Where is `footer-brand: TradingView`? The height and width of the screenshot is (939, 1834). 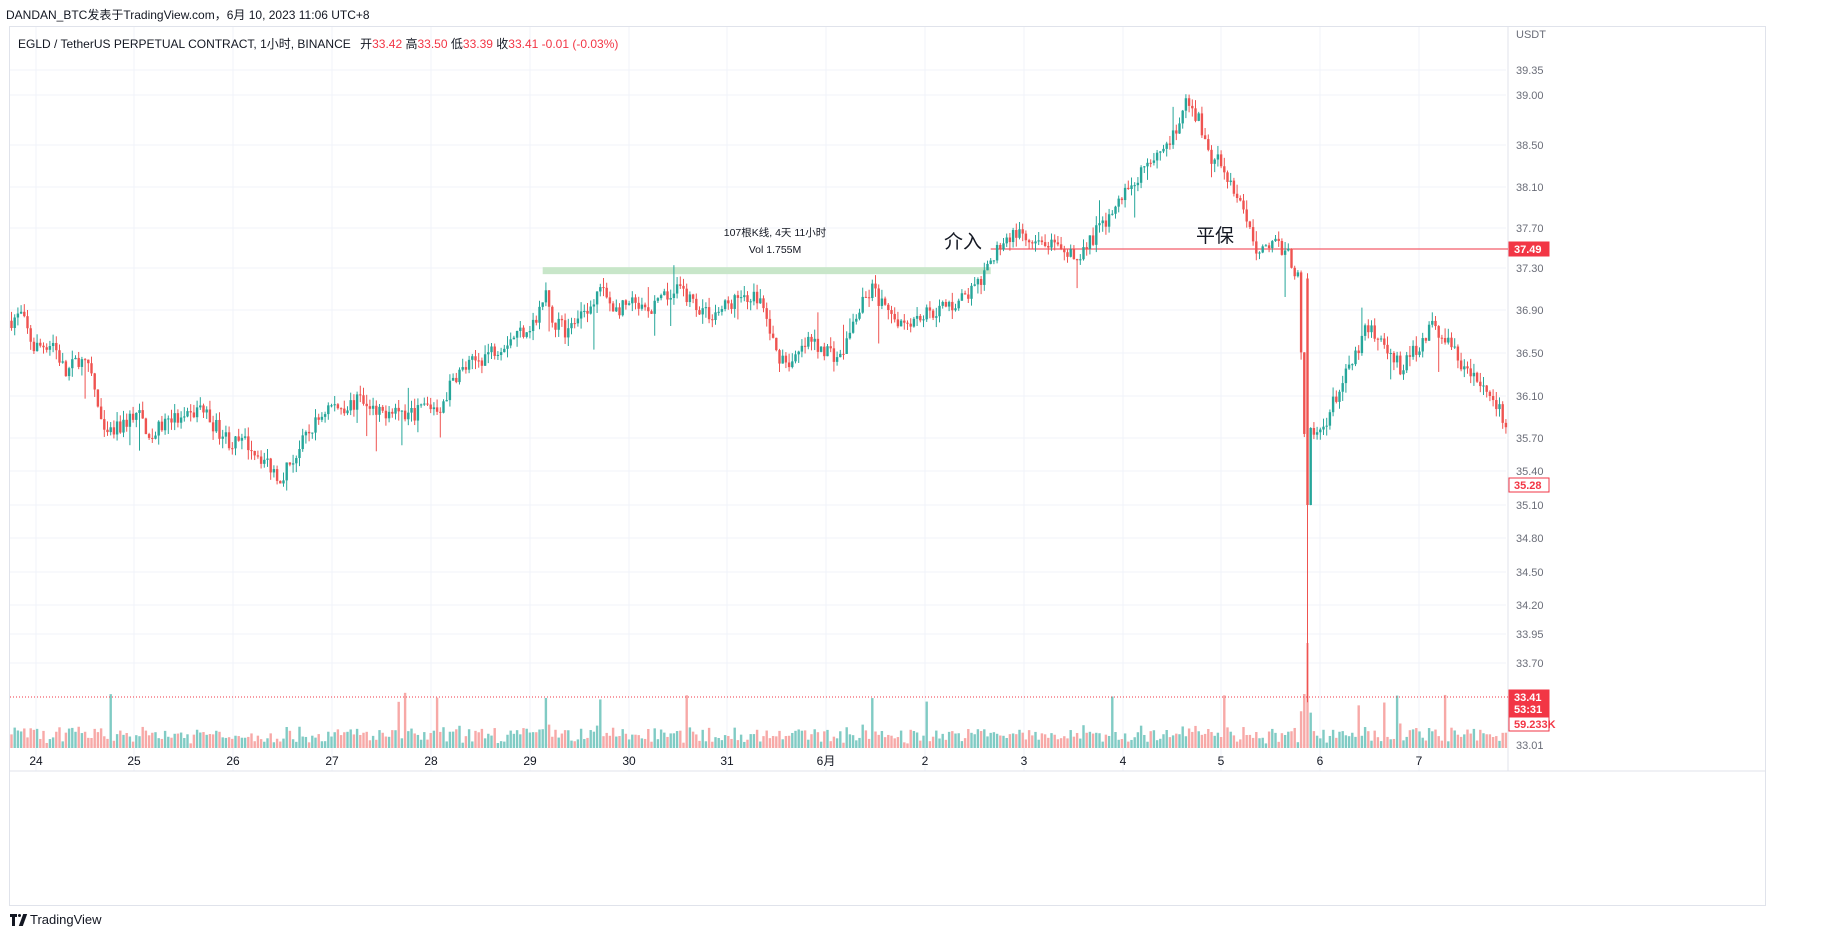
footer-brand: TradingView is located at coordinates (56, 919).